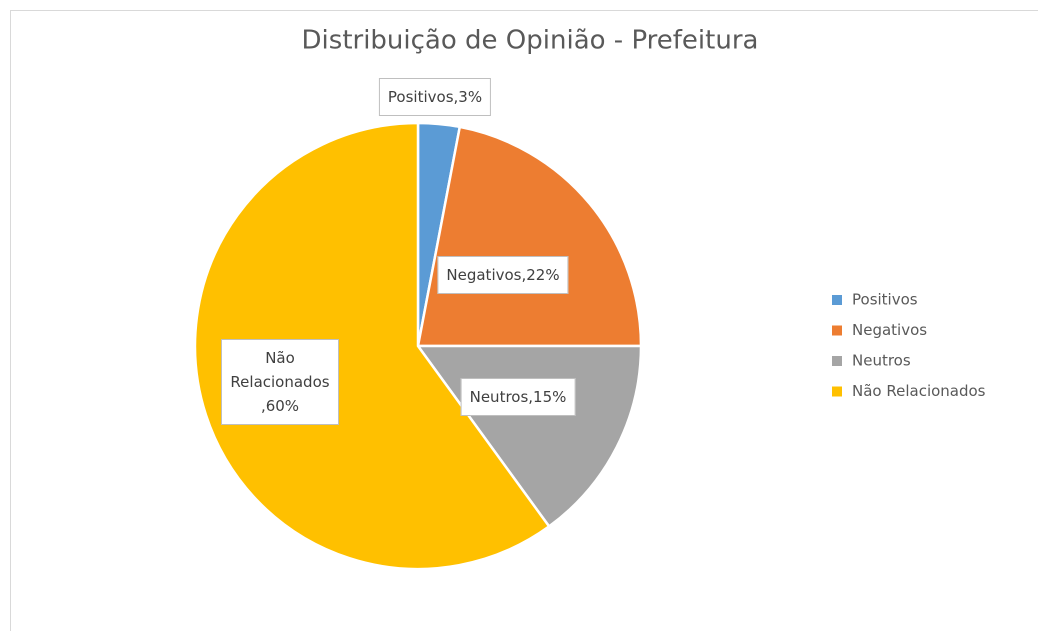 The image size is (1038, 631). I want to click on legend-label: Não Relacionados, so click(919, 391).